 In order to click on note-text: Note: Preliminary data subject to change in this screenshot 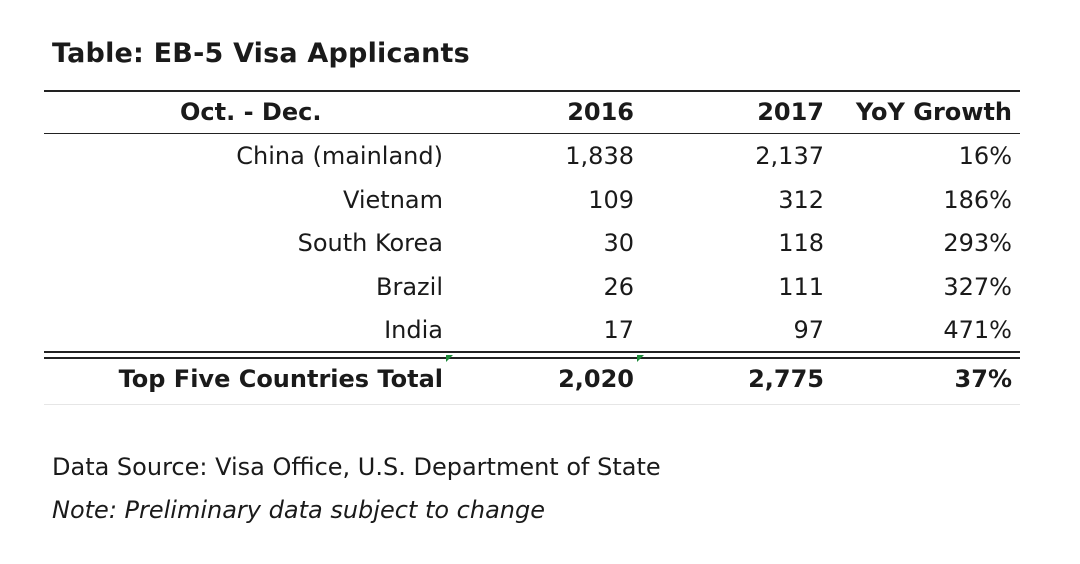, I will do `click(298, 510)`.